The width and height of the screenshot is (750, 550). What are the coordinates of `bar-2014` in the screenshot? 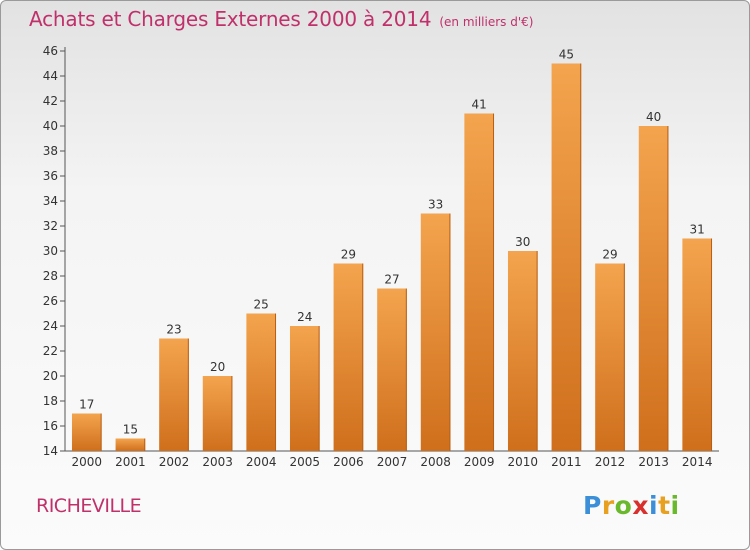 It's located at (697, 344).